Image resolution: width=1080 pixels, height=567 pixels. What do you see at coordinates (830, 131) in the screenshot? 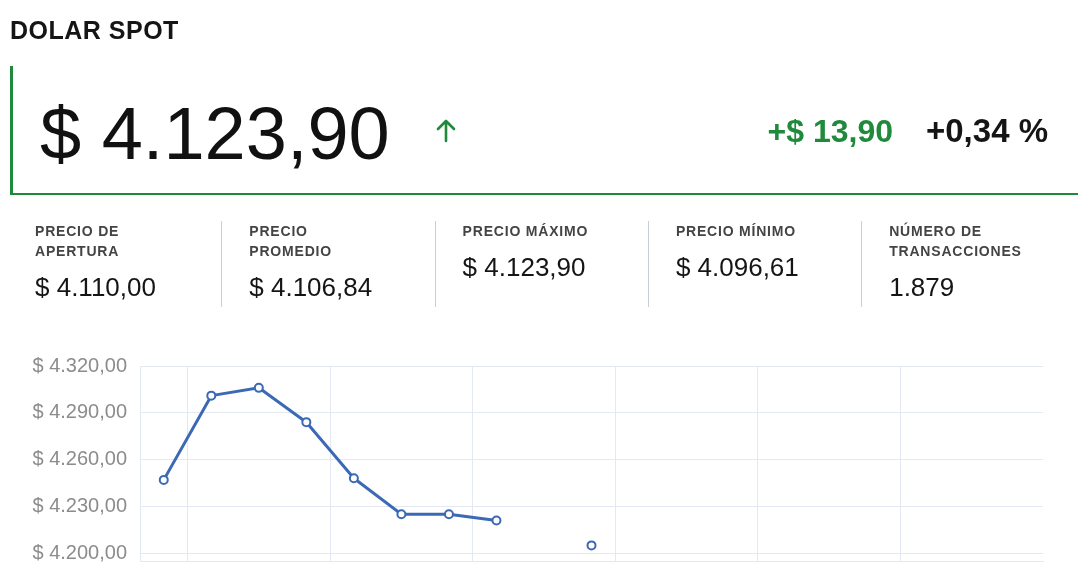
I see `text: +$ 13,90` at bounding box center [830, 131].